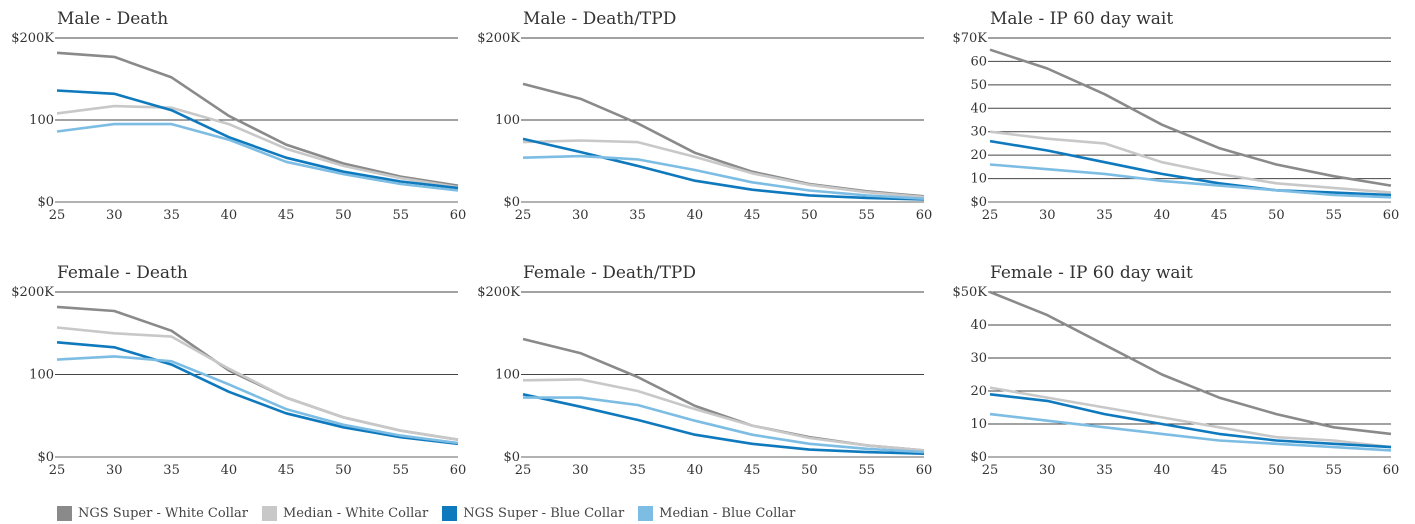 This screenshot has height=524, width=1415. I want to click on legend-item-median-white-collar: Median - White Collar, so click(345, 513).